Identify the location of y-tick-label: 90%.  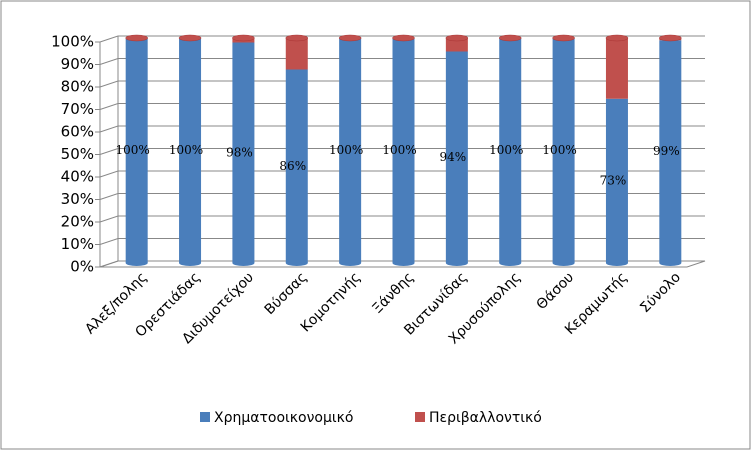
(77, 64).